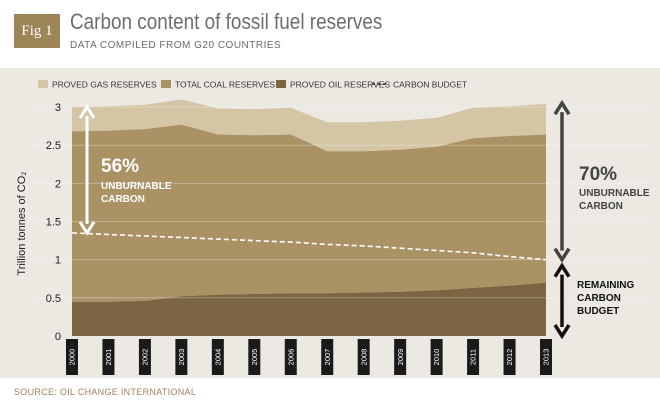 The height and width of the screenshot is (405, 660). I want to click on x-tick-label: 2005, so click(254, 357).